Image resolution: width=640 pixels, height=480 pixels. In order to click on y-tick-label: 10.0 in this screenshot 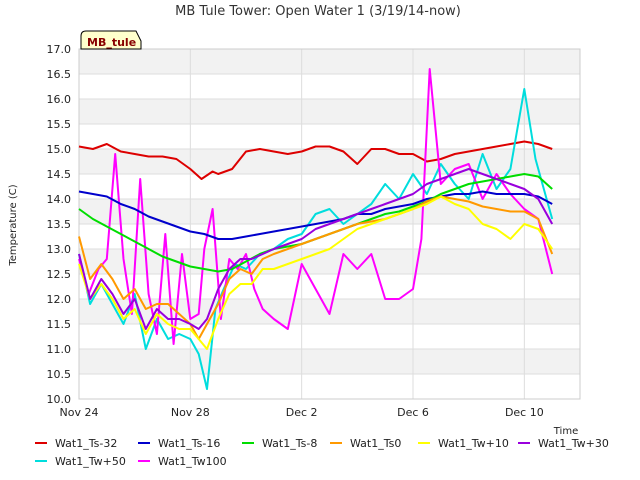, I will do `click(59, 399)`.